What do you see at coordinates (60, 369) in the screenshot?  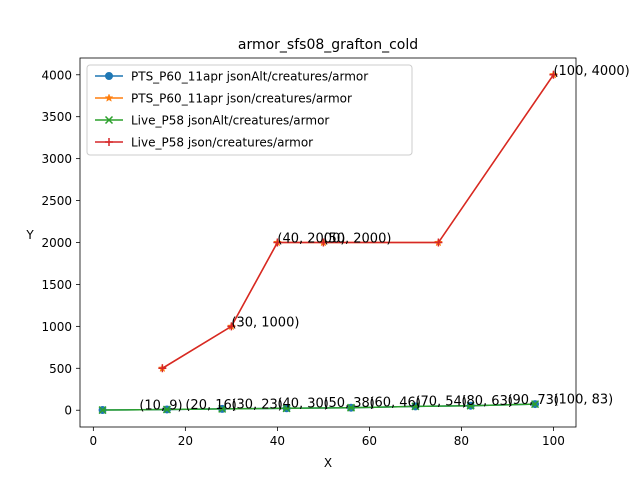 I see `y-tick-label: 500` at bounding box center [60, 369].